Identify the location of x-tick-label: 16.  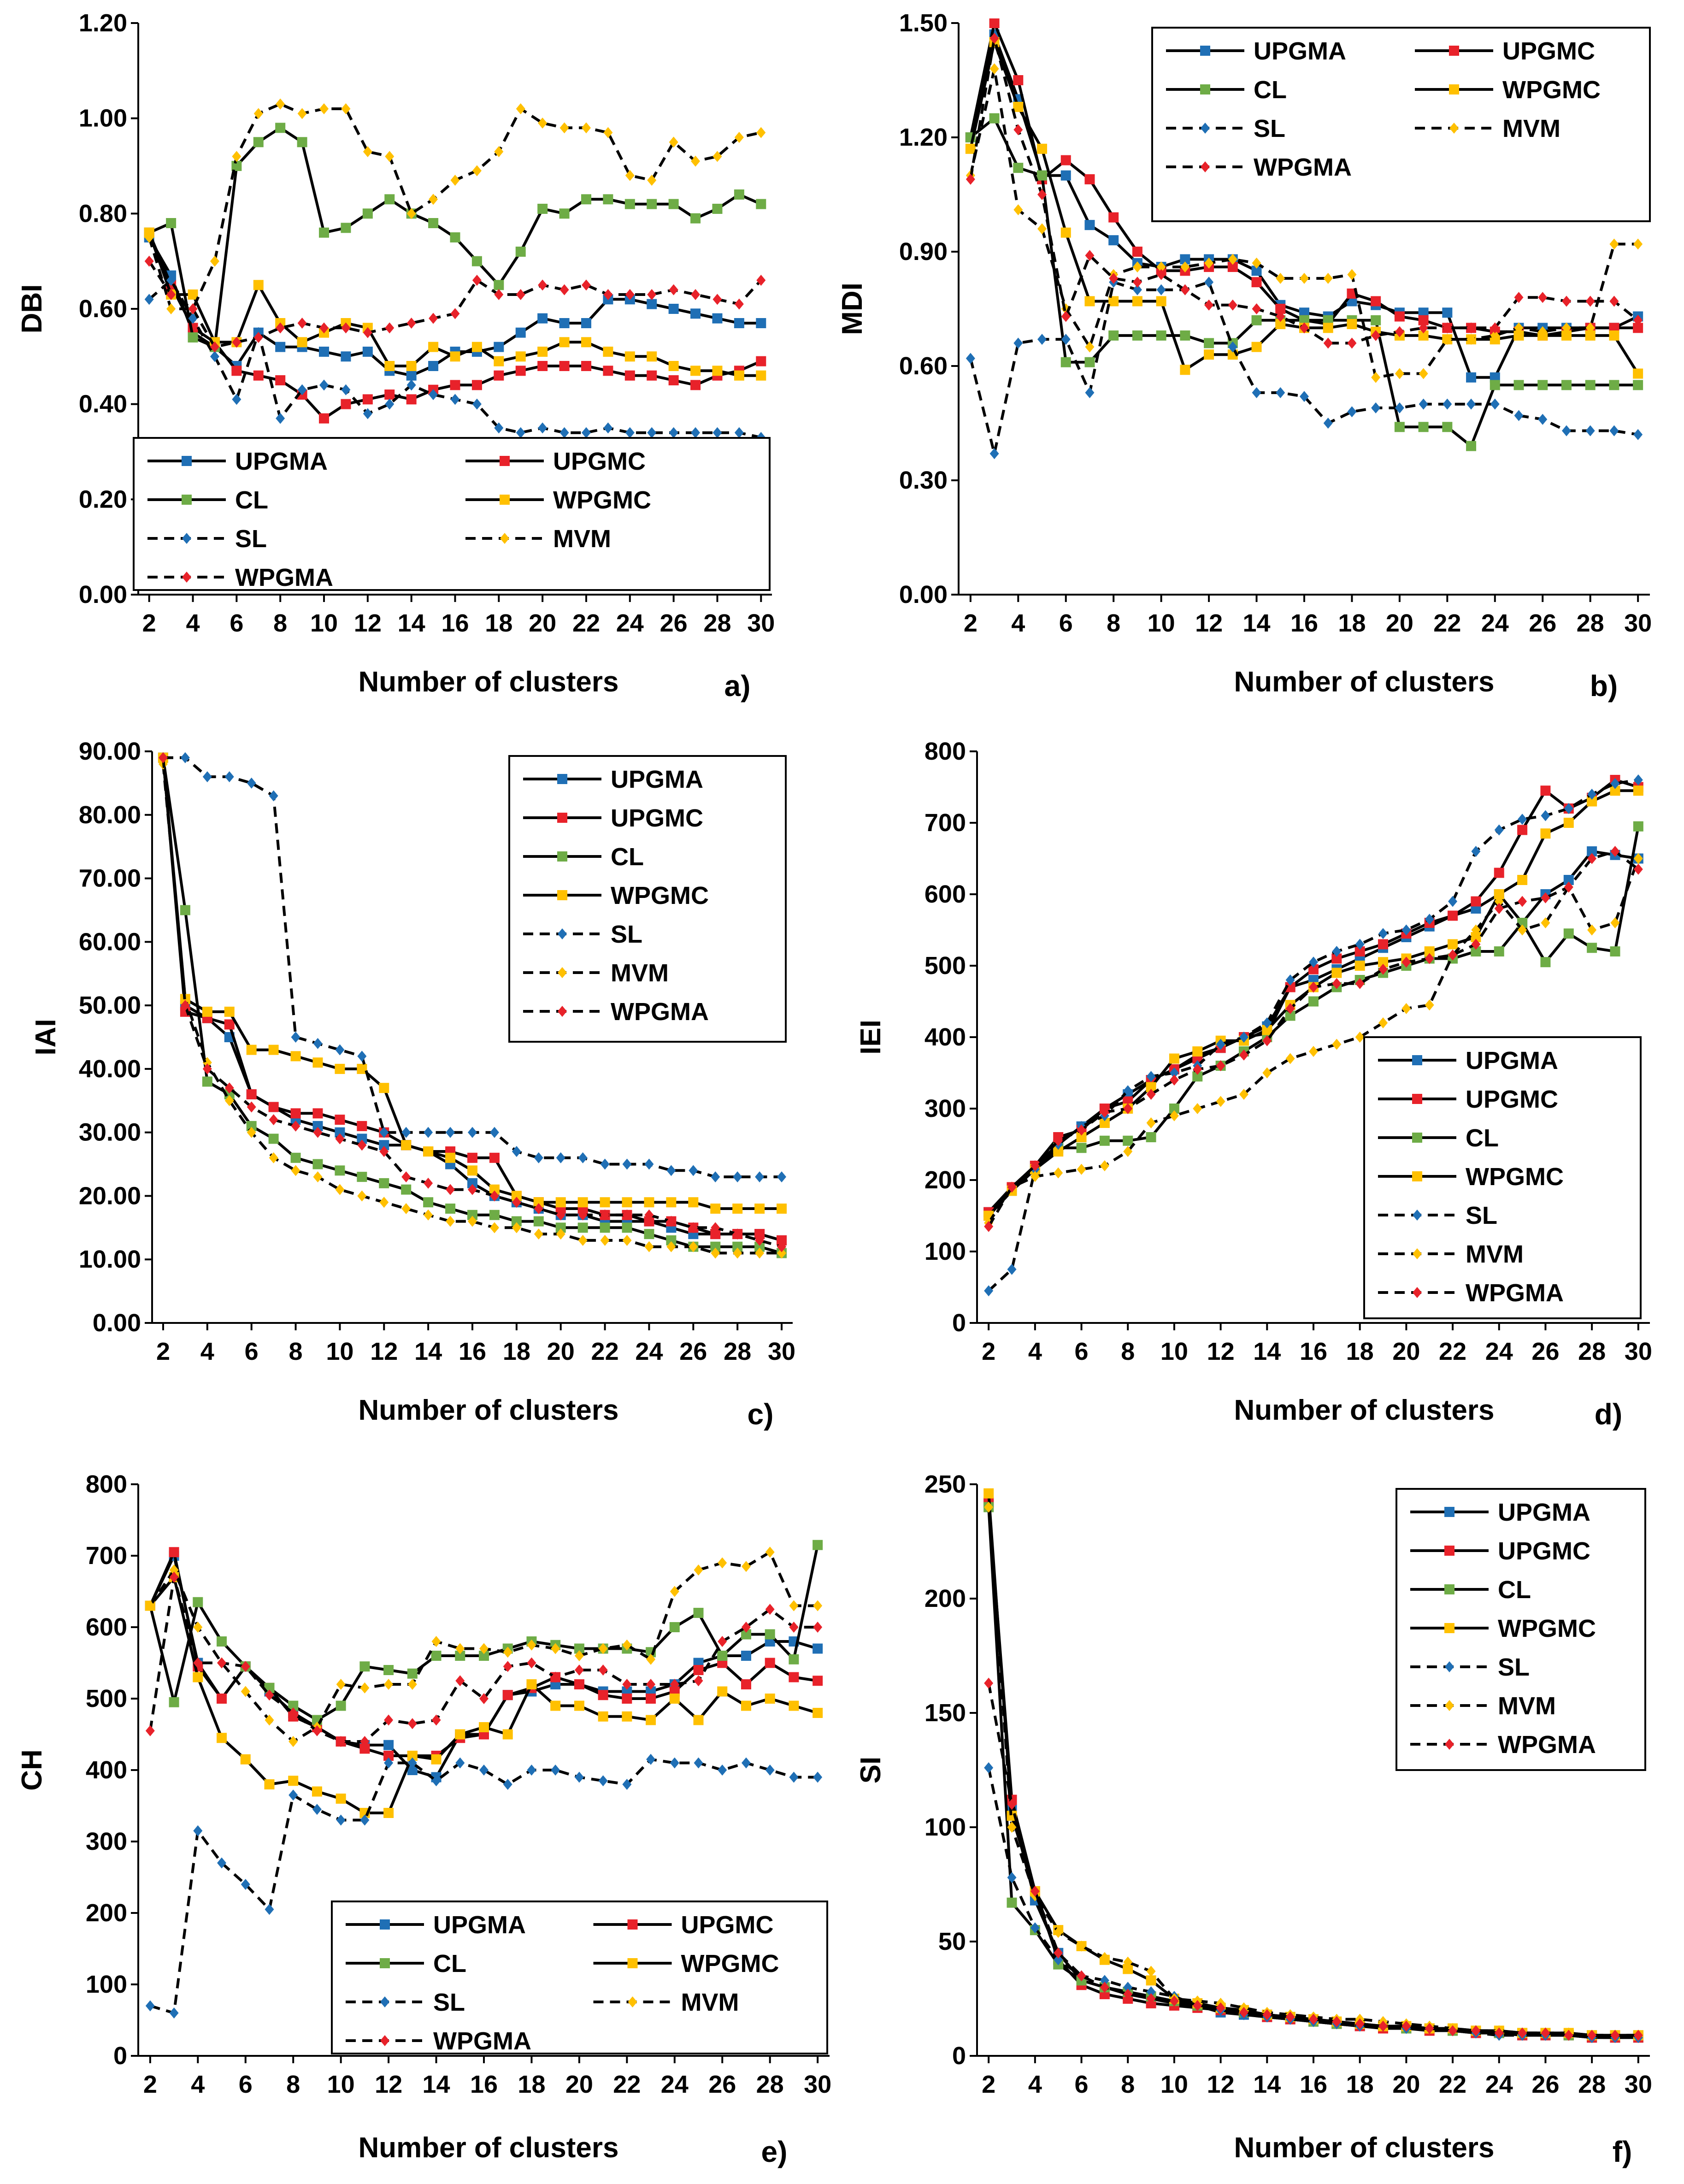
(484, 2084).